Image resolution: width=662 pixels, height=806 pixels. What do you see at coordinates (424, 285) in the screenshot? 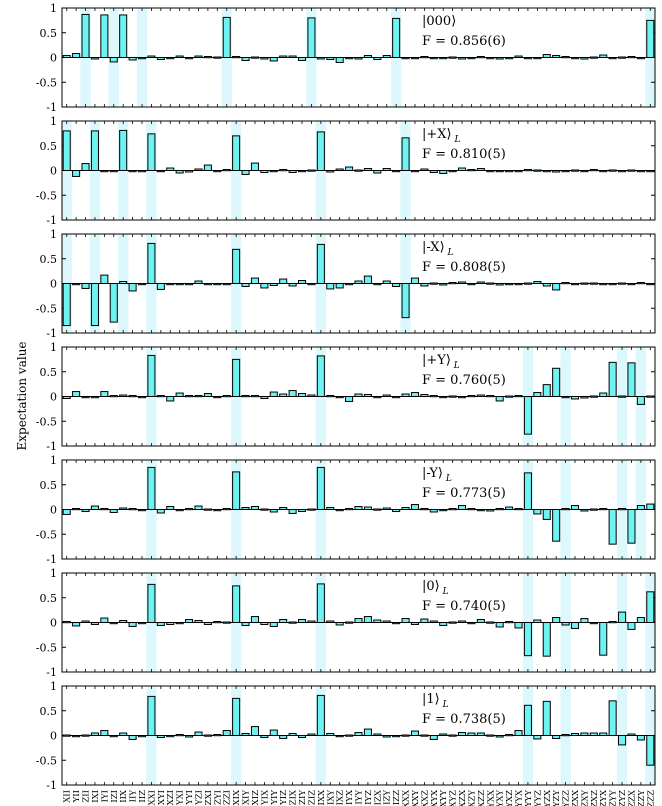
I see `bar-XXZ` at bounding box center [424, 285].